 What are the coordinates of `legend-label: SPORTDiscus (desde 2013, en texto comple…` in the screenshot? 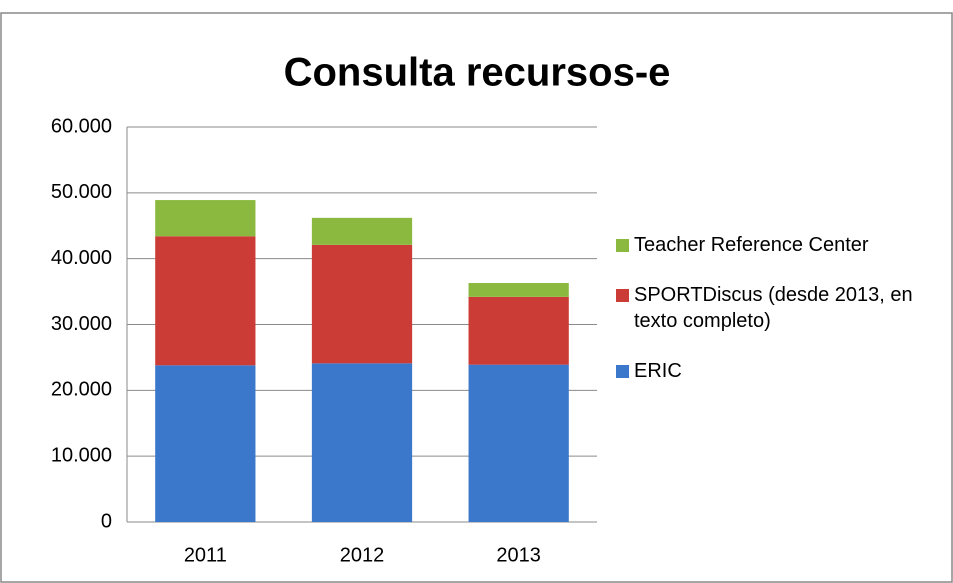 It's located at (773, 308).